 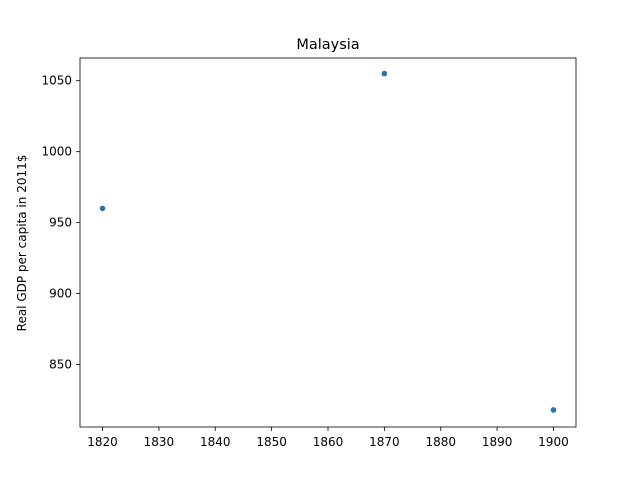 I want to click on chart-title: Malaysia, so click(x=327, y=45).